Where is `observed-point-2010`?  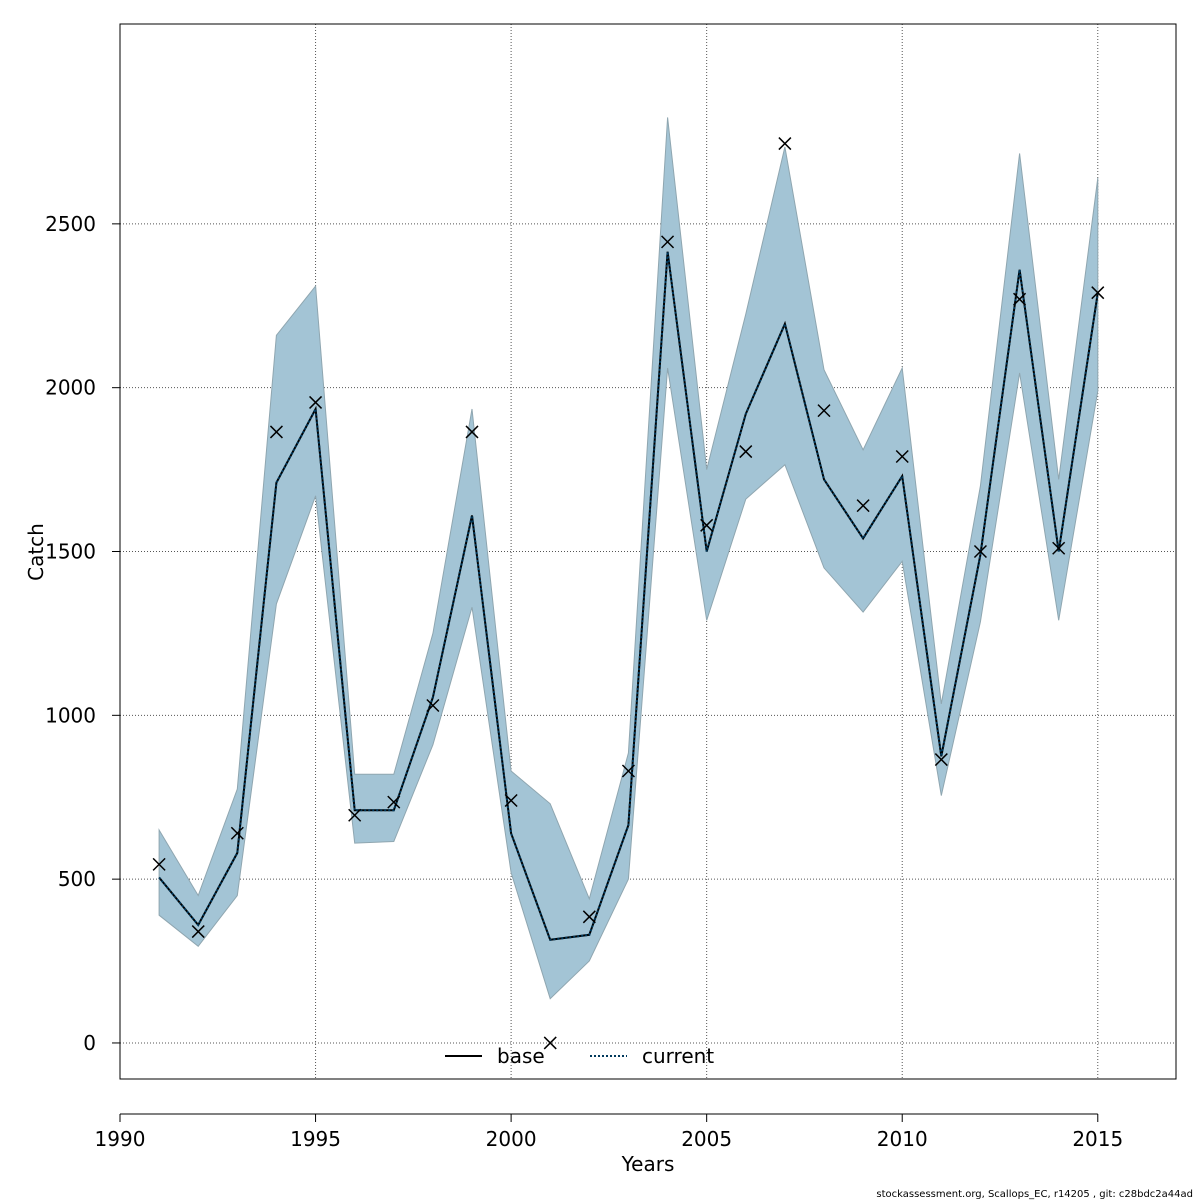
observed-point-2010 is located at coordinates (902, 456).